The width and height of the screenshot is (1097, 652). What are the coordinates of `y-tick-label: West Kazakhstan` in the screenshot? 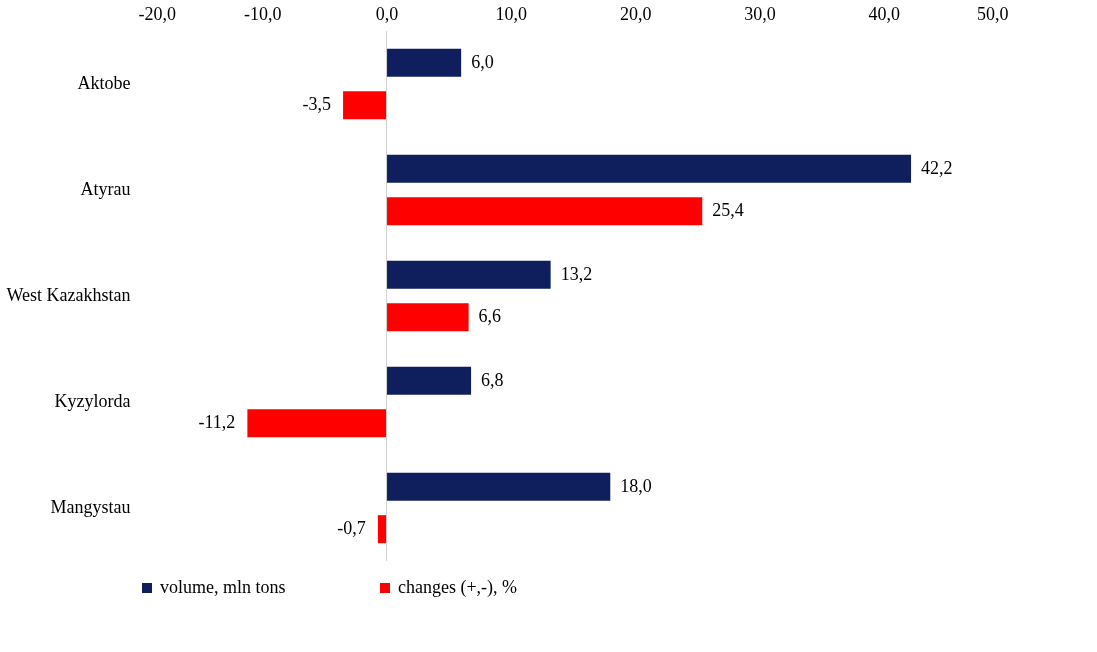 It's located at (68, 295).